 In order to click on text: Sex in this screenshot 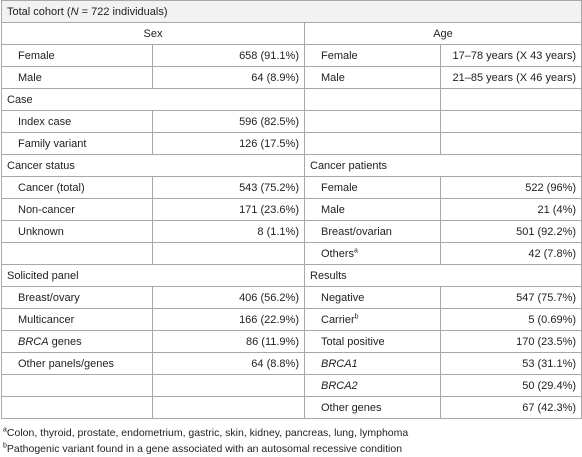, I will do `click(153, 33)`.